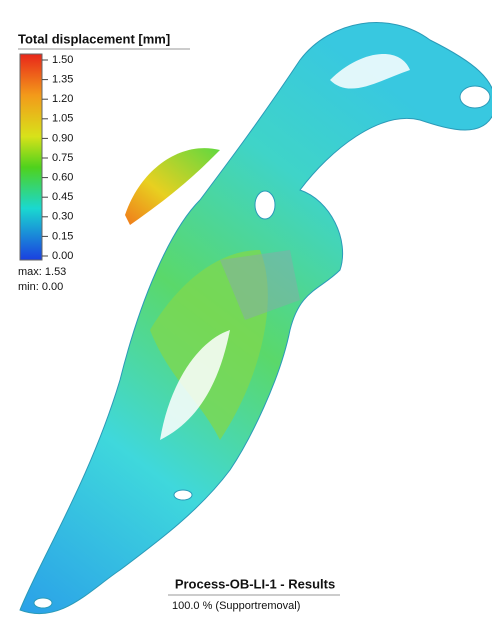  What do you see at coordinates (62, 60) in the screenshot?
I see `tick-label: 1.50` at bounding box center [62, 60].